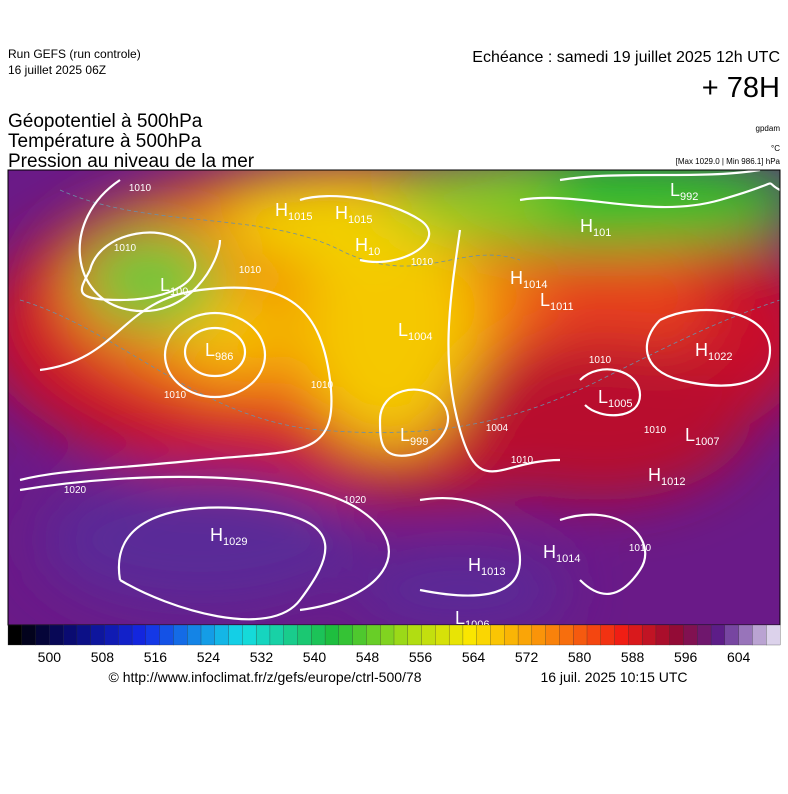 The width and height of the screenshot is (788, 794). I want to click on colorbar-tick-label: 588, so click(633, 657).